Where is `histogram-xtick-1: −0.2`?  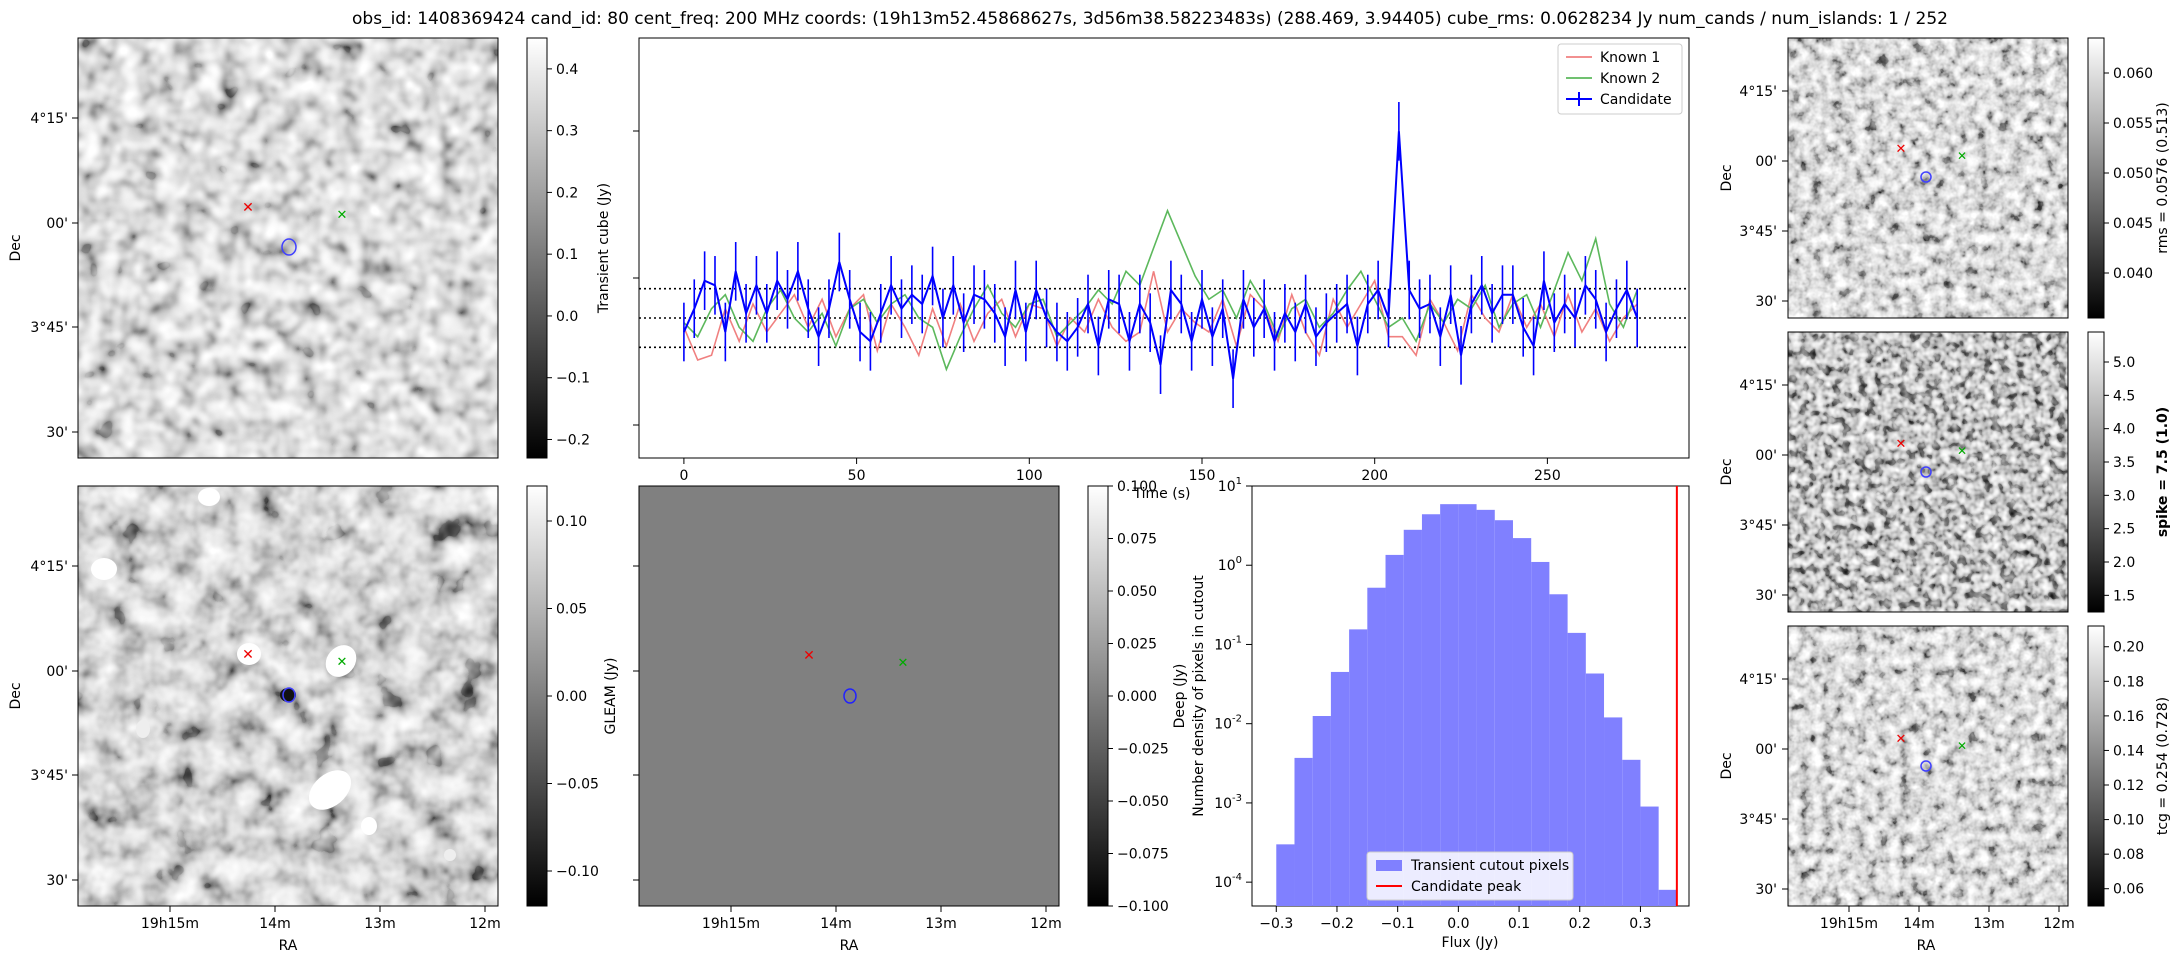
histogram-xtick-1: −0.2 is located at coordinates (1337, 924).